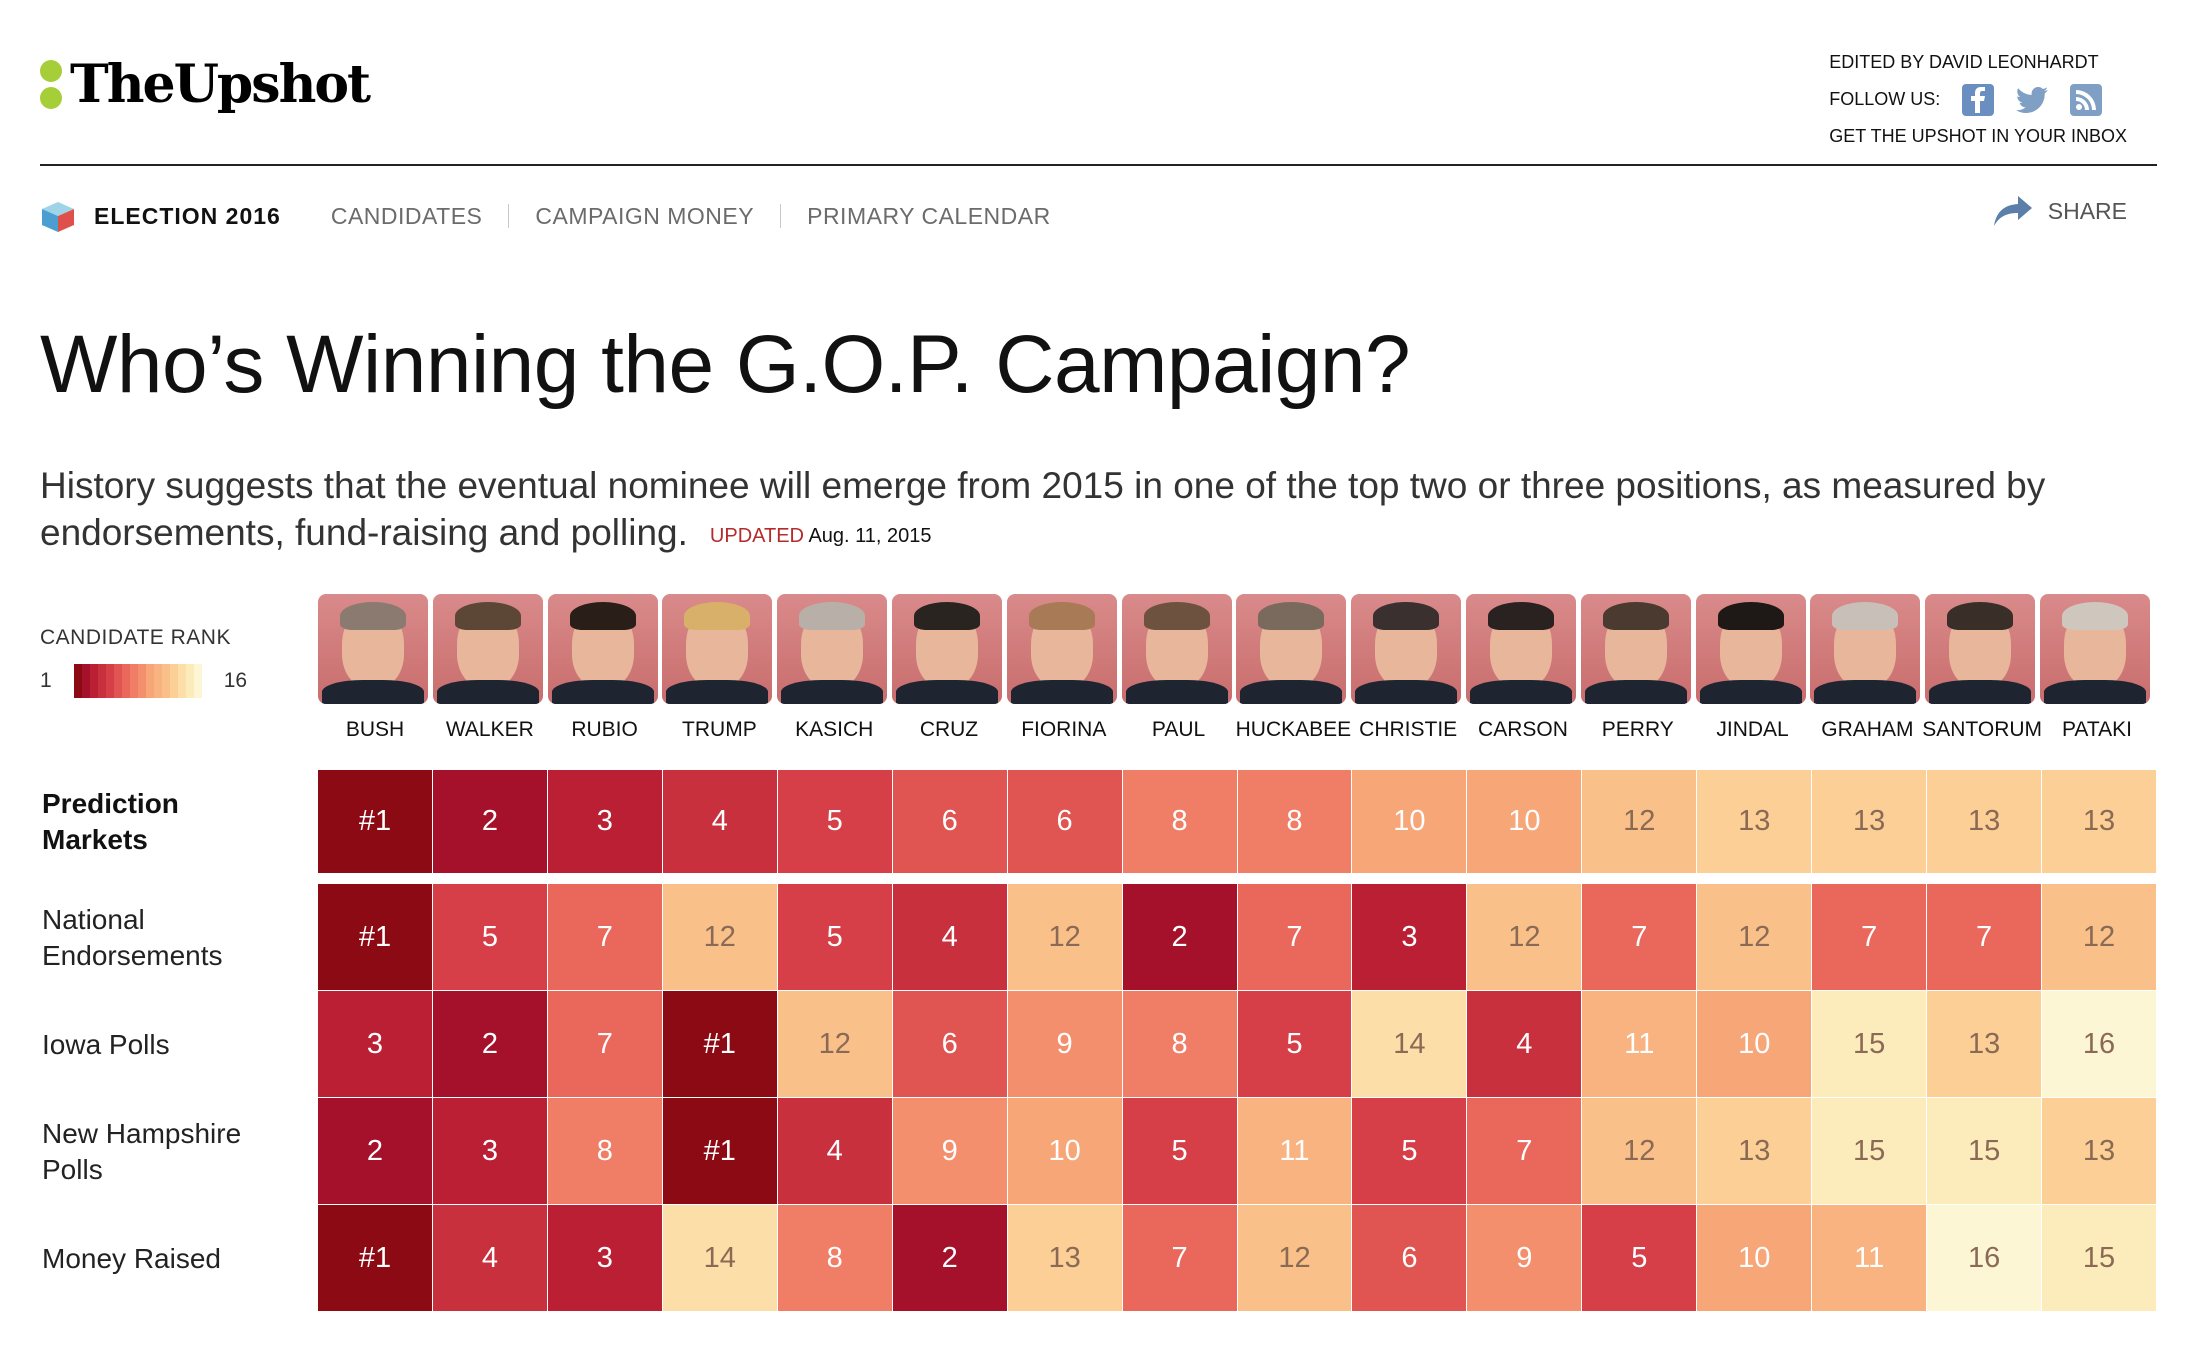 Image resolution: width=2196 pixels, height=1372 pixels. What do you see at coordinates (1522, 667) in the screenshot?
I see `candidate-carson: CARSON` at bounding box center [1522, 667].